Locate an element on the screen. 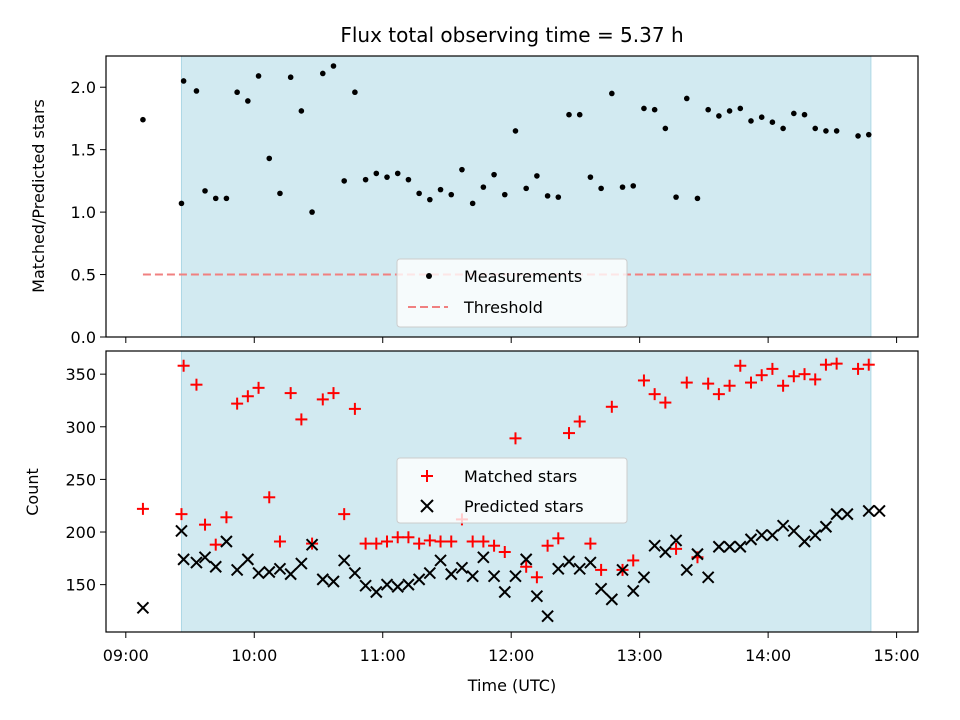  legend-predicted-marker is located at coordinates (427, 506).